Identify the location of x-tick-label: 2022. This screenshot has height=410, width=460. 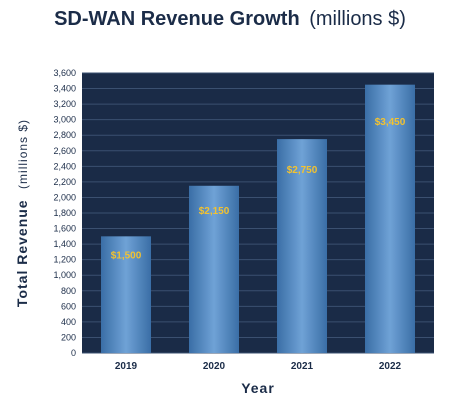
(390, 366).